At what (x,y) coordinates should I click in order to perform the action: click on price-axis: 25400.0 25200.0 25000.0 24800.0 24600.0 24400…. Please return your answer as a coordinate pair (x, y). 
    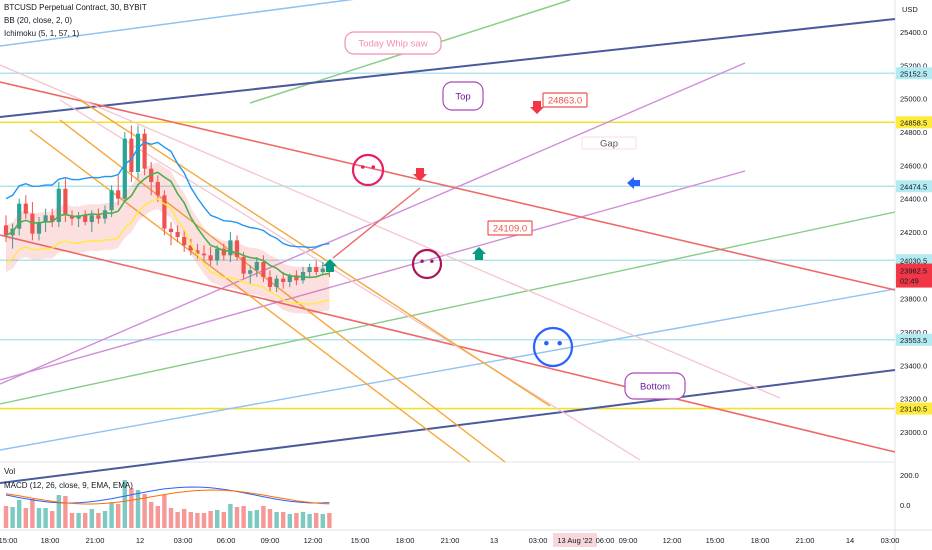
    Looking at the image, I should click on (914, 221).